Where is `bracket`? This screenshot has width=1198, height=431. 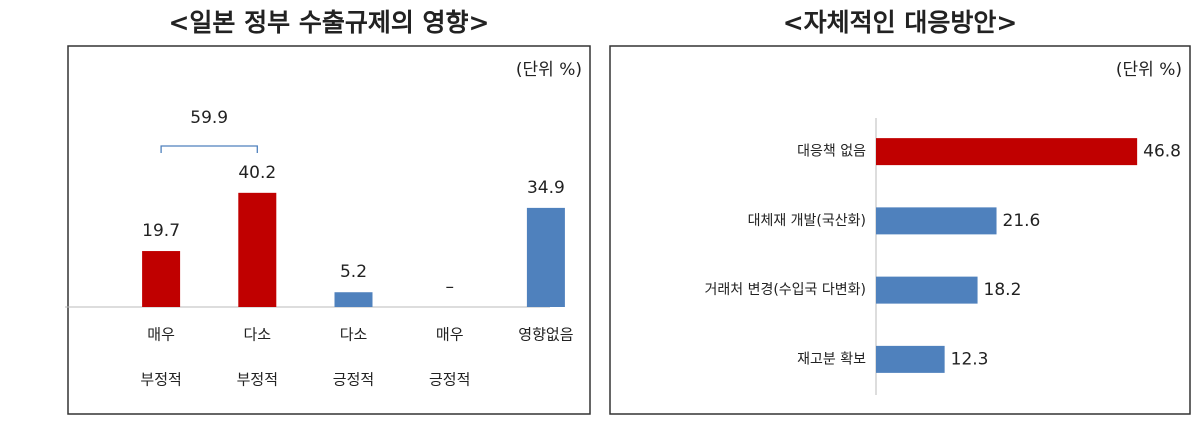
bracket is located at coordinates (209, 149).